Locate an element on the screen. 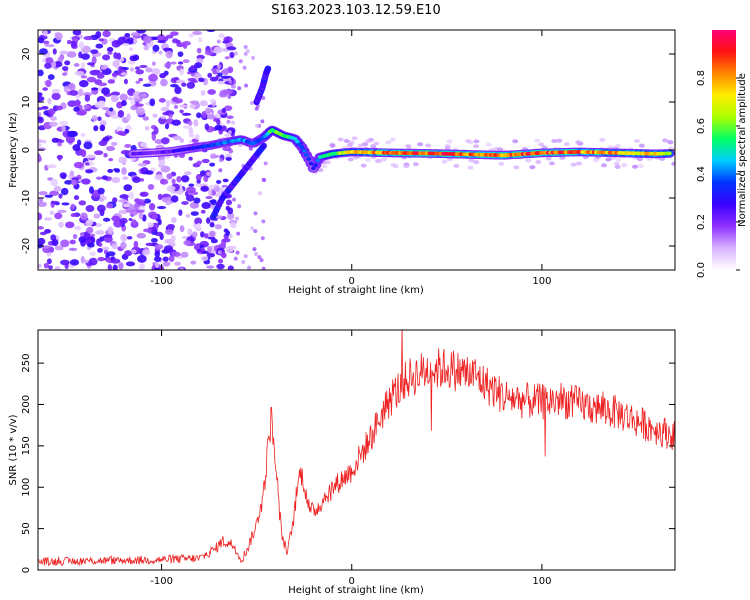  x-tick-label: 0 is located at coordinates (352, 581).